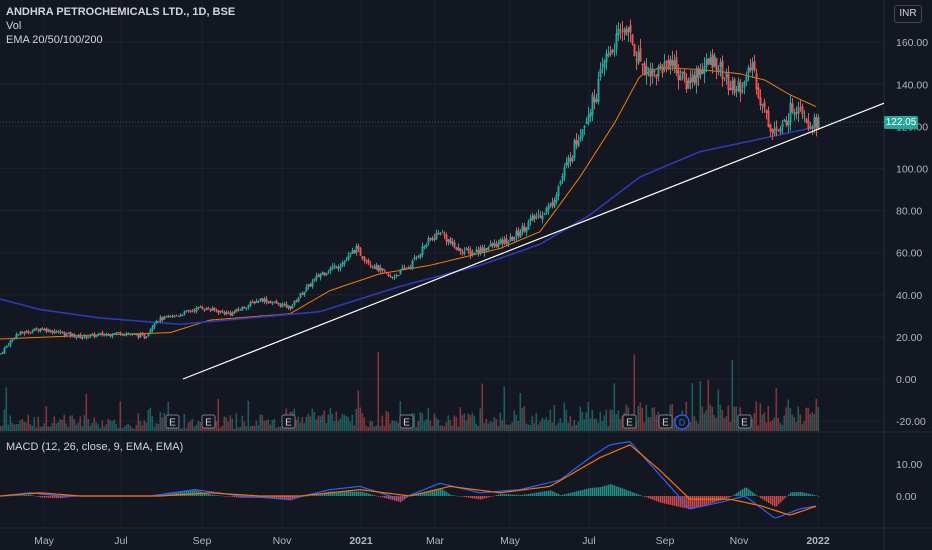 Image resolution: width=932 pixels, height=550 pixels. Describe the element at coordinates (909, 254) in the screenshot. I see `price-tick-label: 60.00` at that location.